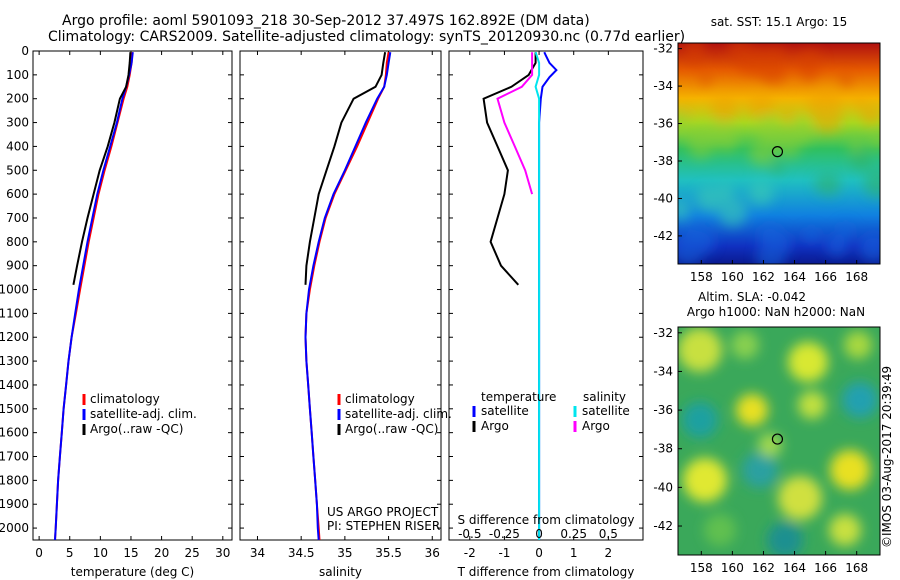 The width and height of the screenshot is (900, 580). Describe the element at coordinates (14, 361) in the screenshot. I see `y-tick-label: 1300` at that location.